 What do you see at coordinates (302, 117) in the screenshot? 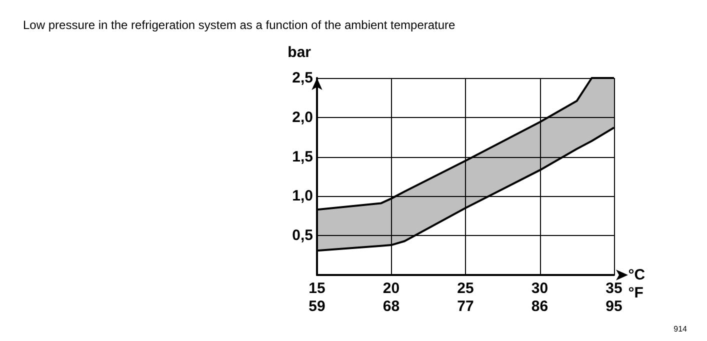
I see `y-tick-label: 2,0` at bounding box center [302, 117].